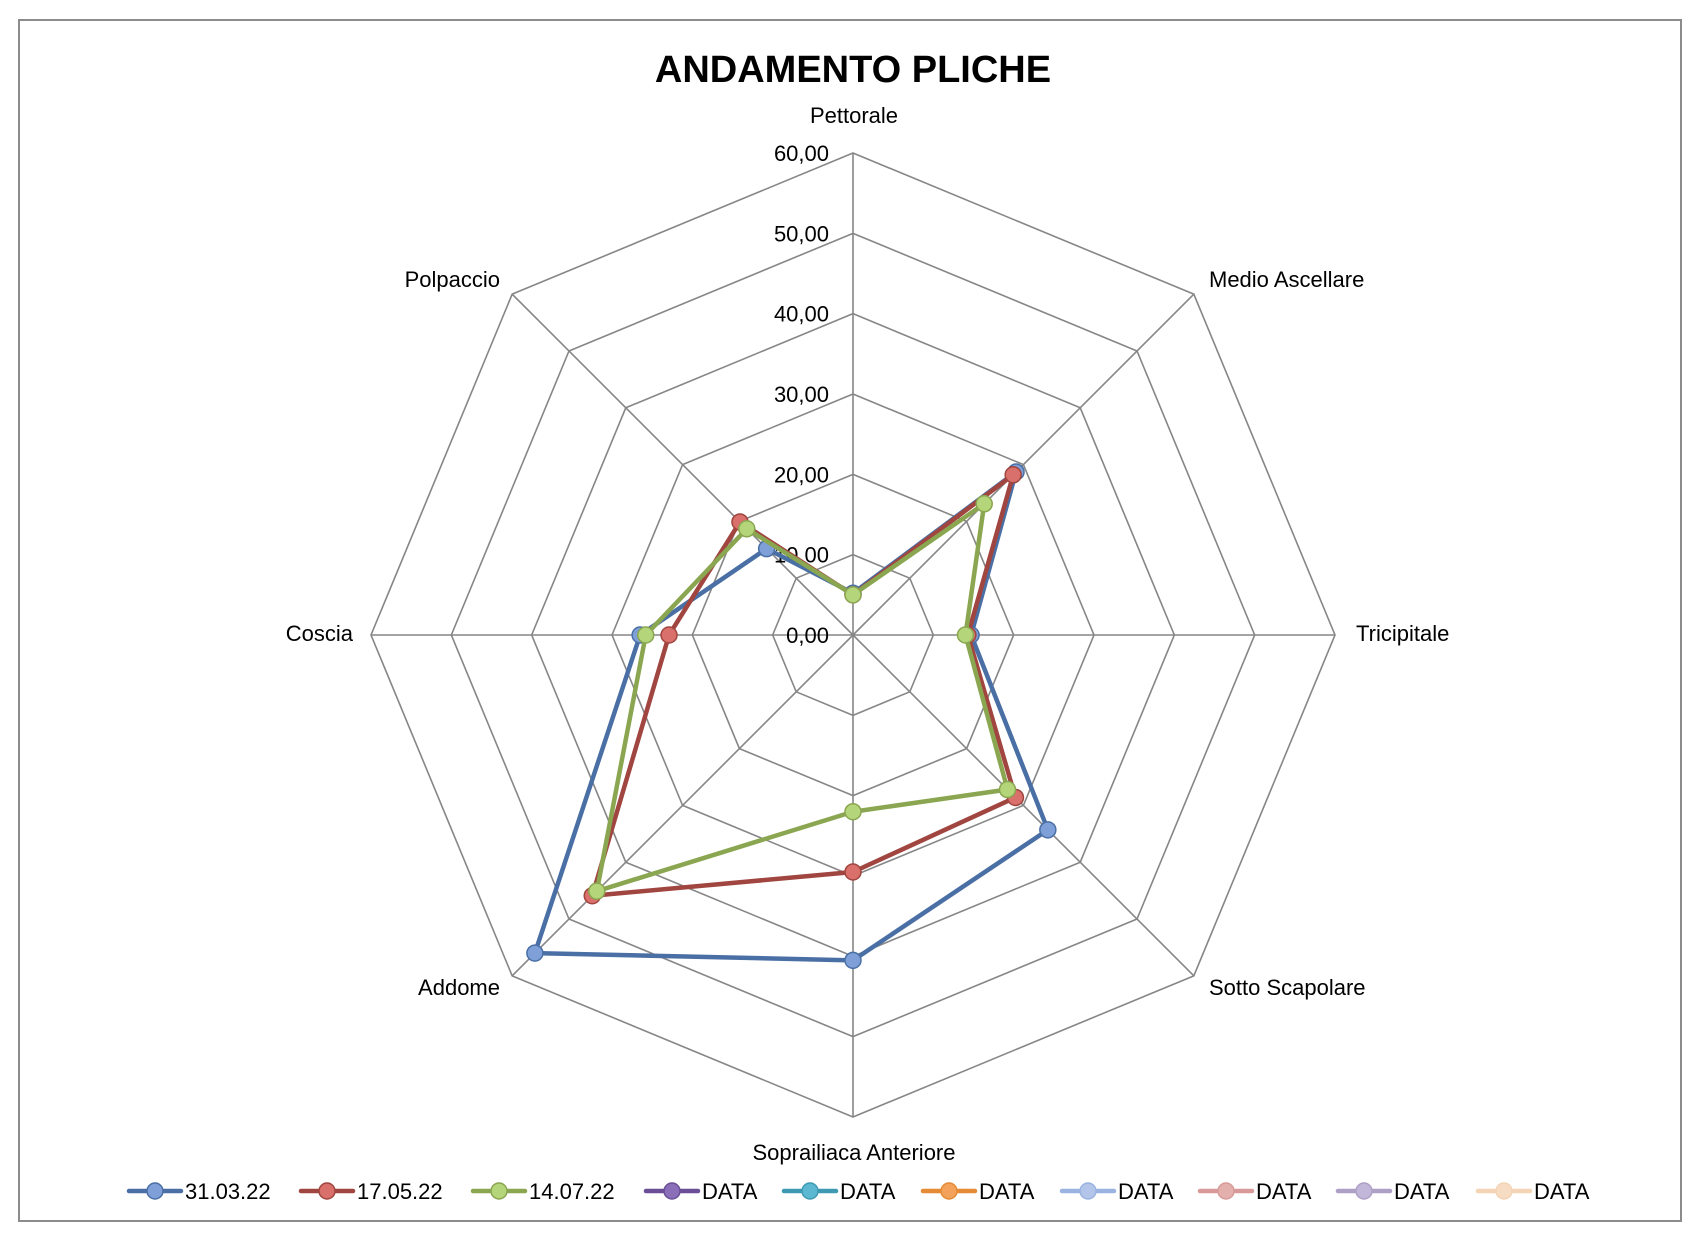 Image resolution: width=1708 pixels, height=1234 pixels. I want to click on tick-label: 50,00, so click(801, 233).